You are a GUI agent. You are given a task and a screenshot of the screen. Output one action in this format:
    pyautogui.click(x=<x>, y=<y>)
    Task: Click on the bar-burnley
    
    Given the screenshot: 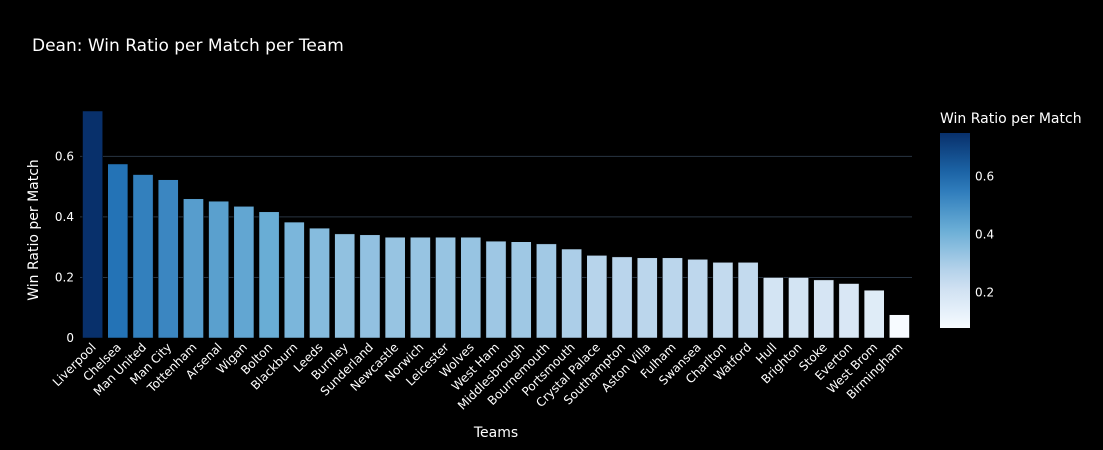 What is the action you would take?
    pyautogui.click(x=345, y=286)
    